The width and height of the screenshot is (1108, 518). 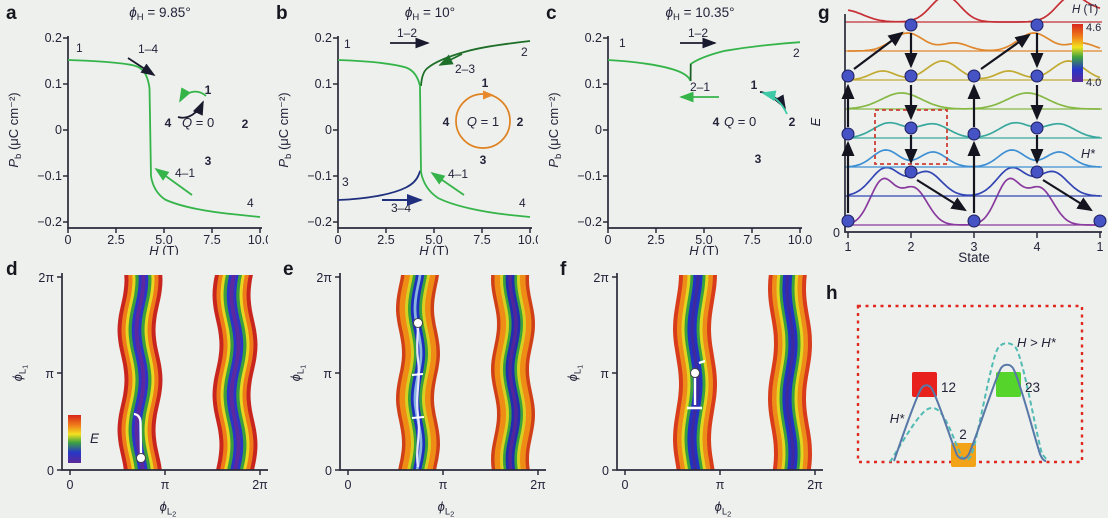 I want to click on panel-a-ylabel: Pb (μC cm⁻²), so click(x=15, y=129).